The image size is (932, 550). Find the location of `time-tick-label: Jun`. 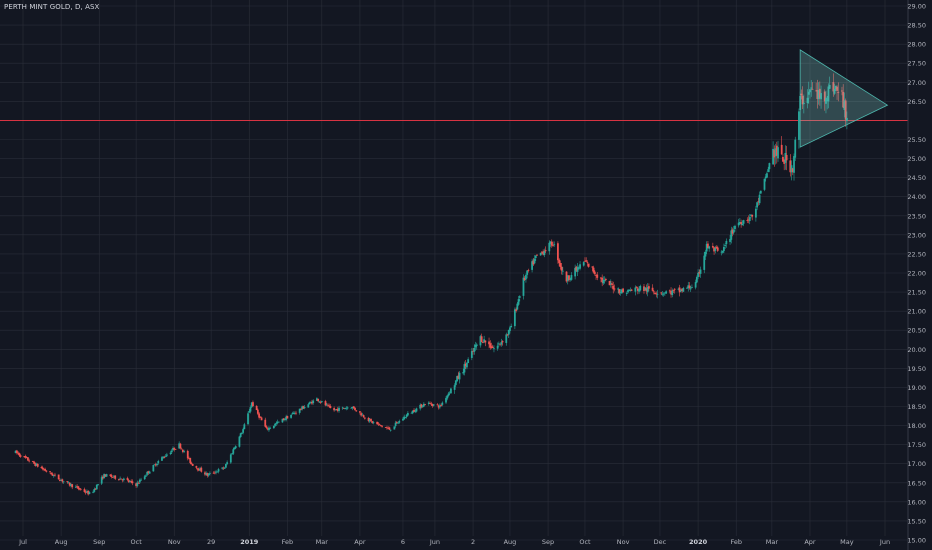

time-tick-label: Jun is located at coordinates (884, 542).